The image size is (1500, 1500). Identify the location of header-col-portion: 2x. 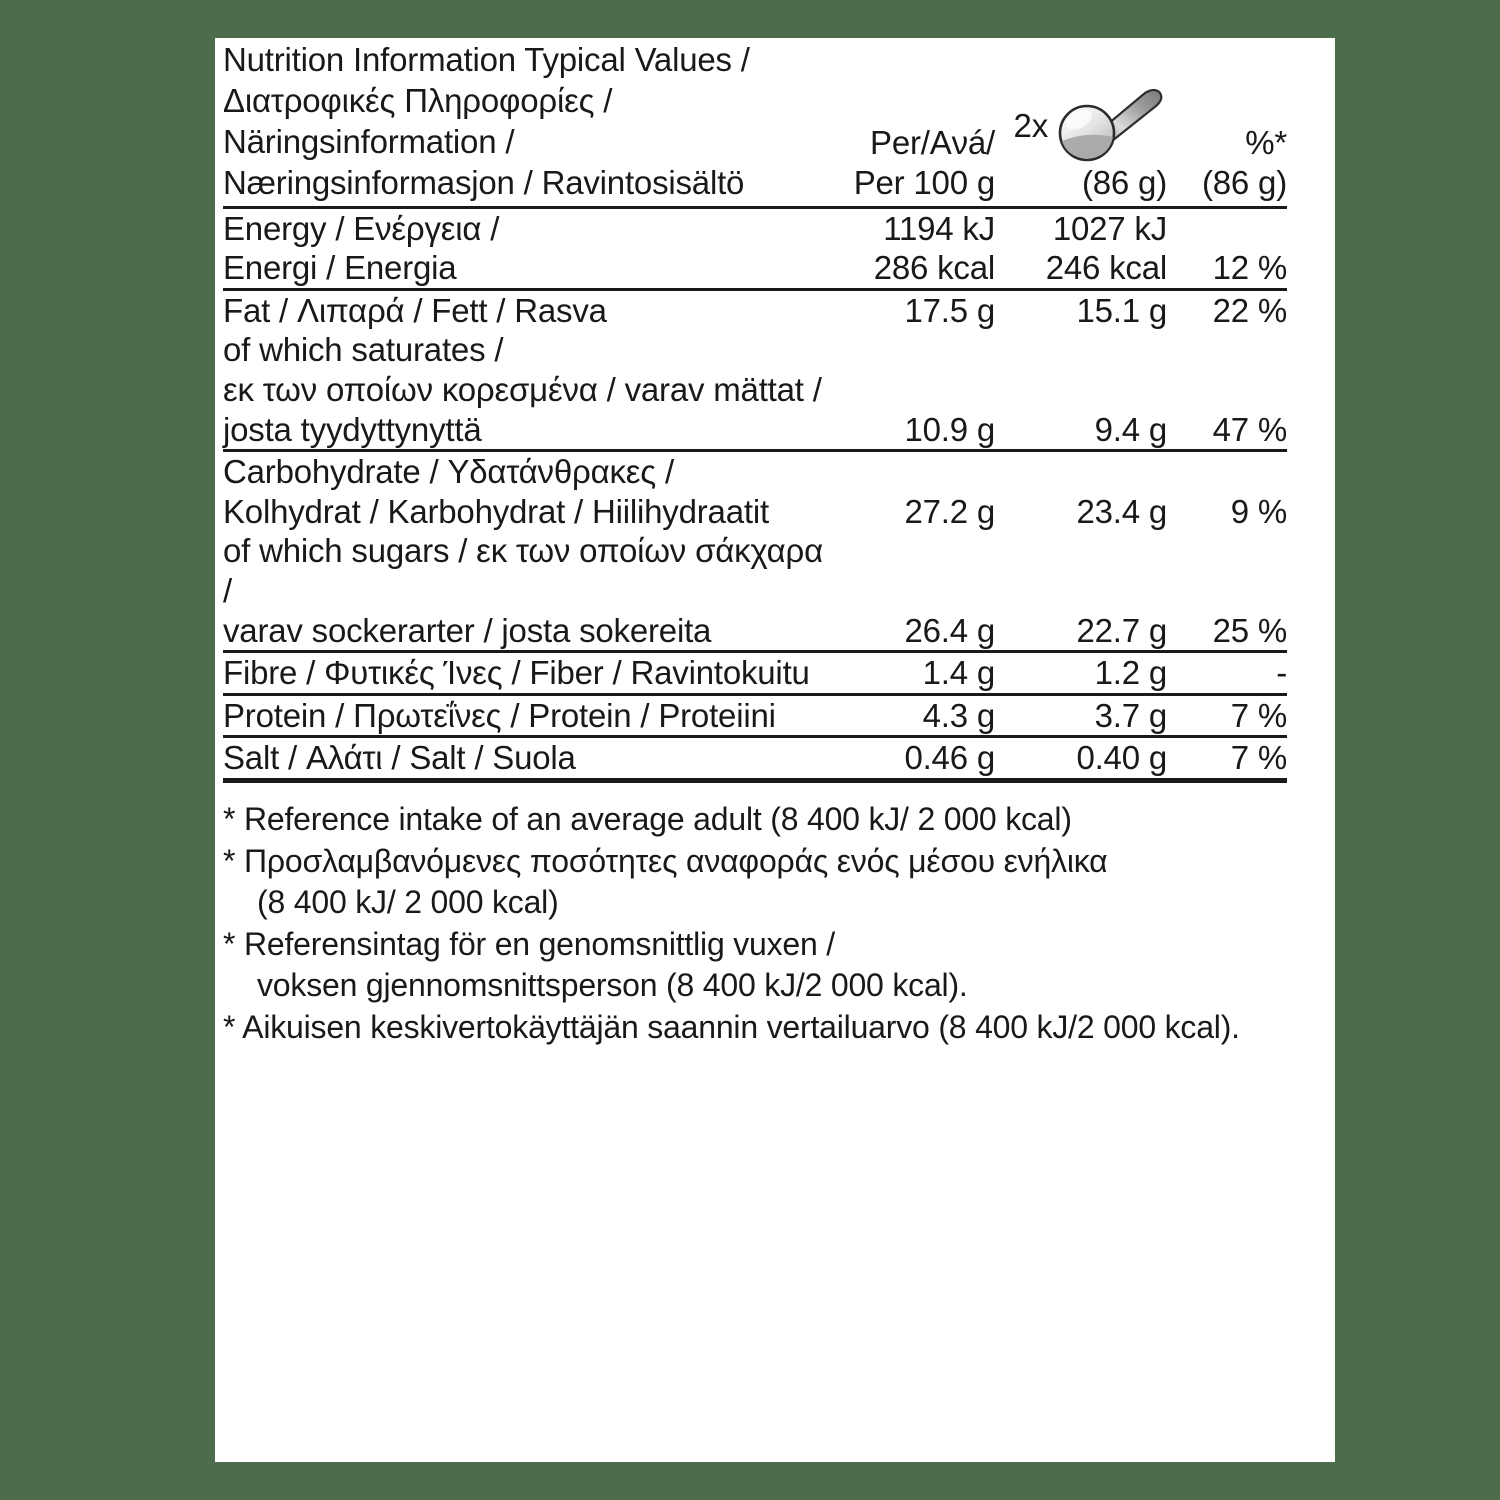
(1081, 123).